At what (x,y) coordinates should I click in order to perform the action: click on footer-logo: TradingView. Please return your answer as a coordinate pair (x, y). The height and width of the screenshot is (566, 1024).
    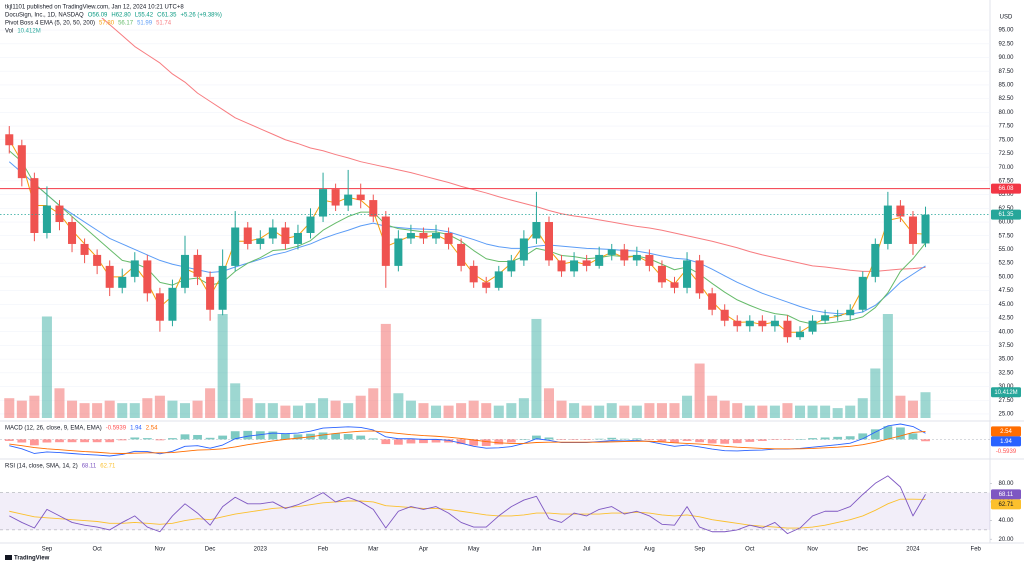
    Looking at the image, I should click on (27, 558).